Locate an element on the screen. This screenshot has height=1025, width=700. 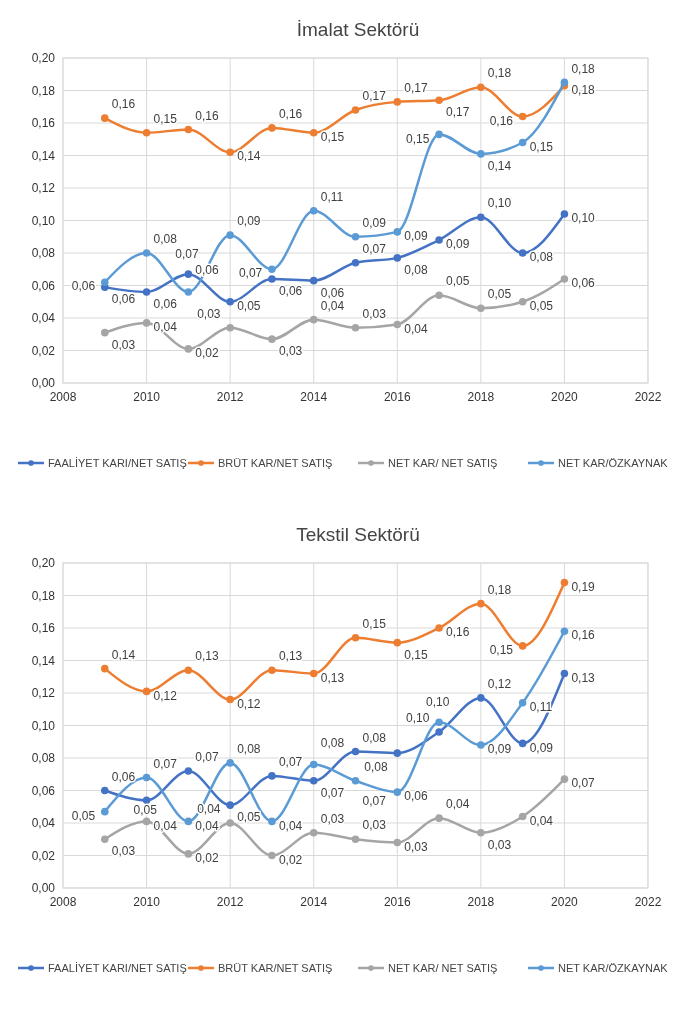
data-label: 0,11 is located at coordinates (332, 196).